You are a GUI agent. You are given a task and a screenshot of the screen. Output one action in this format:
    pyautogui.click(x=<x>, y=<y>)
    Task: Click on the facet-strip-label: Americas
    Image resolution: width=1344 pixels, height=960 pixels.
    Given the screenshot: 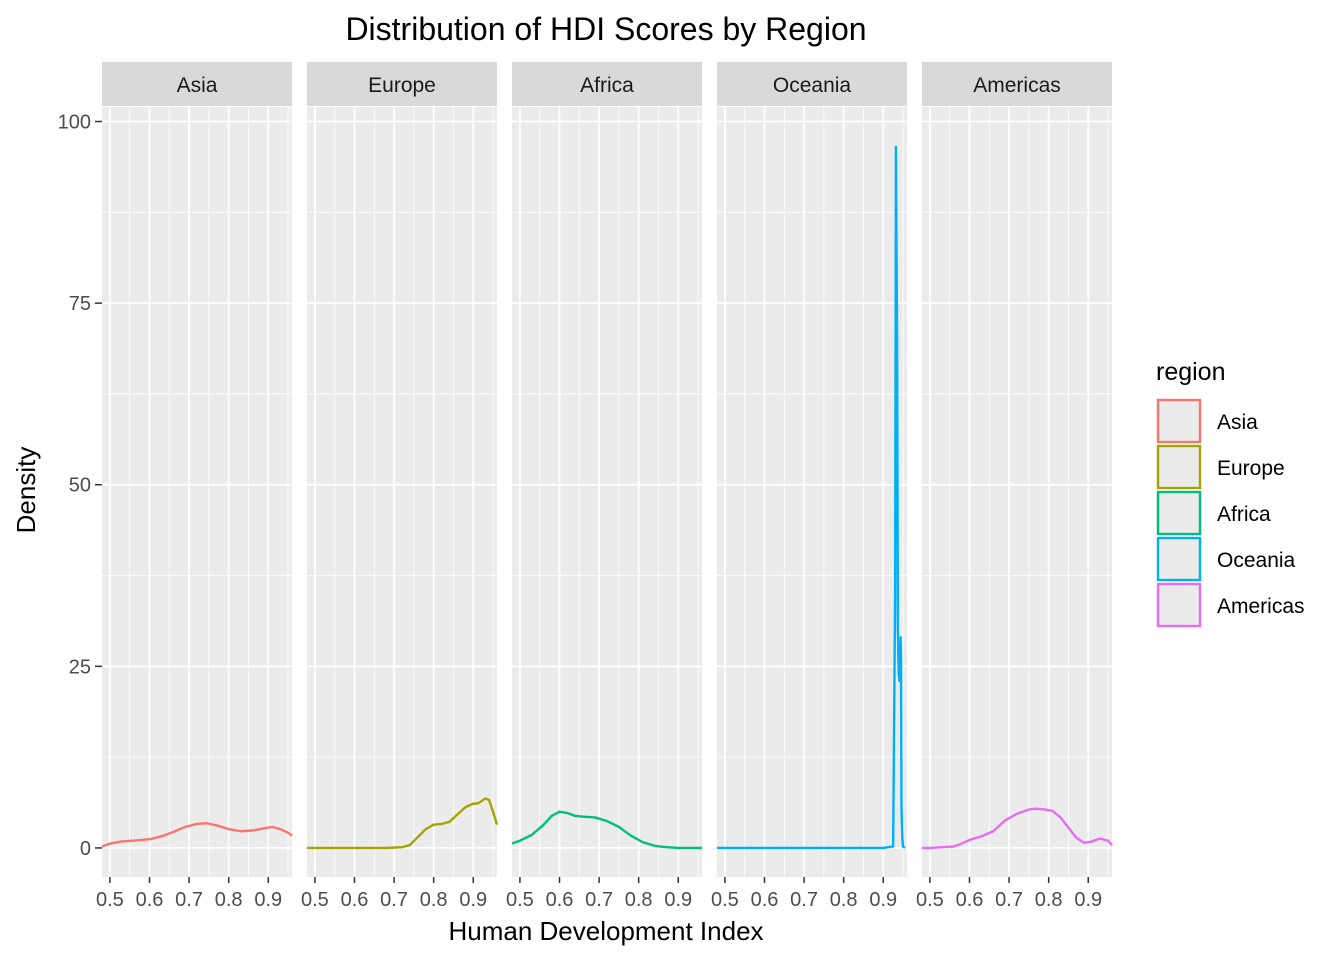 What is the action you would take?
    pyautogui.click(x=1017, y=85)
    